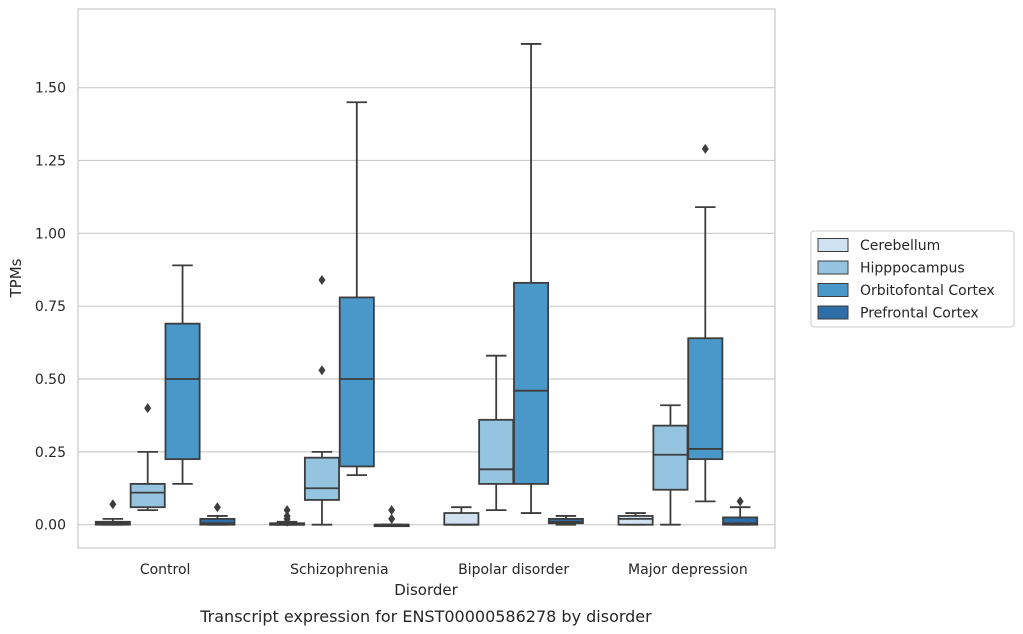  I want to click on legend-label: Prefrontal Cortex, so click(919, 314).